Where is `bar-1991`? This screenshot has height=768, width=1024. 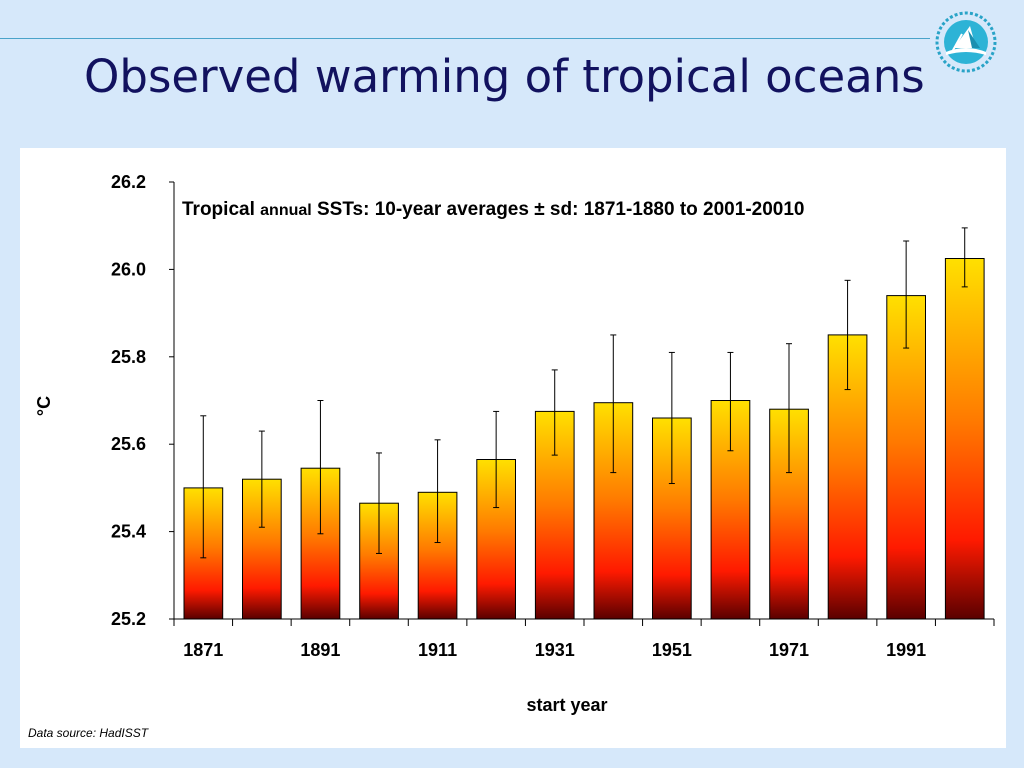 bar-1991 is located at coordinates (906, 457).